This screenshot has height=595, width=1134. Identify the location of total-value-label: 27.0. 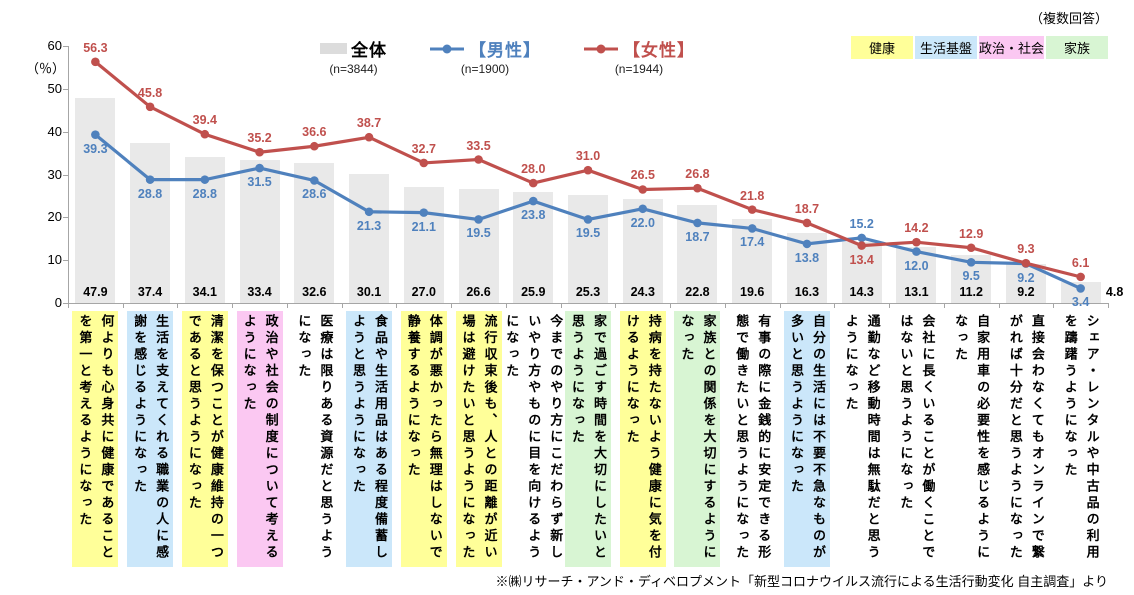
(423, 292).